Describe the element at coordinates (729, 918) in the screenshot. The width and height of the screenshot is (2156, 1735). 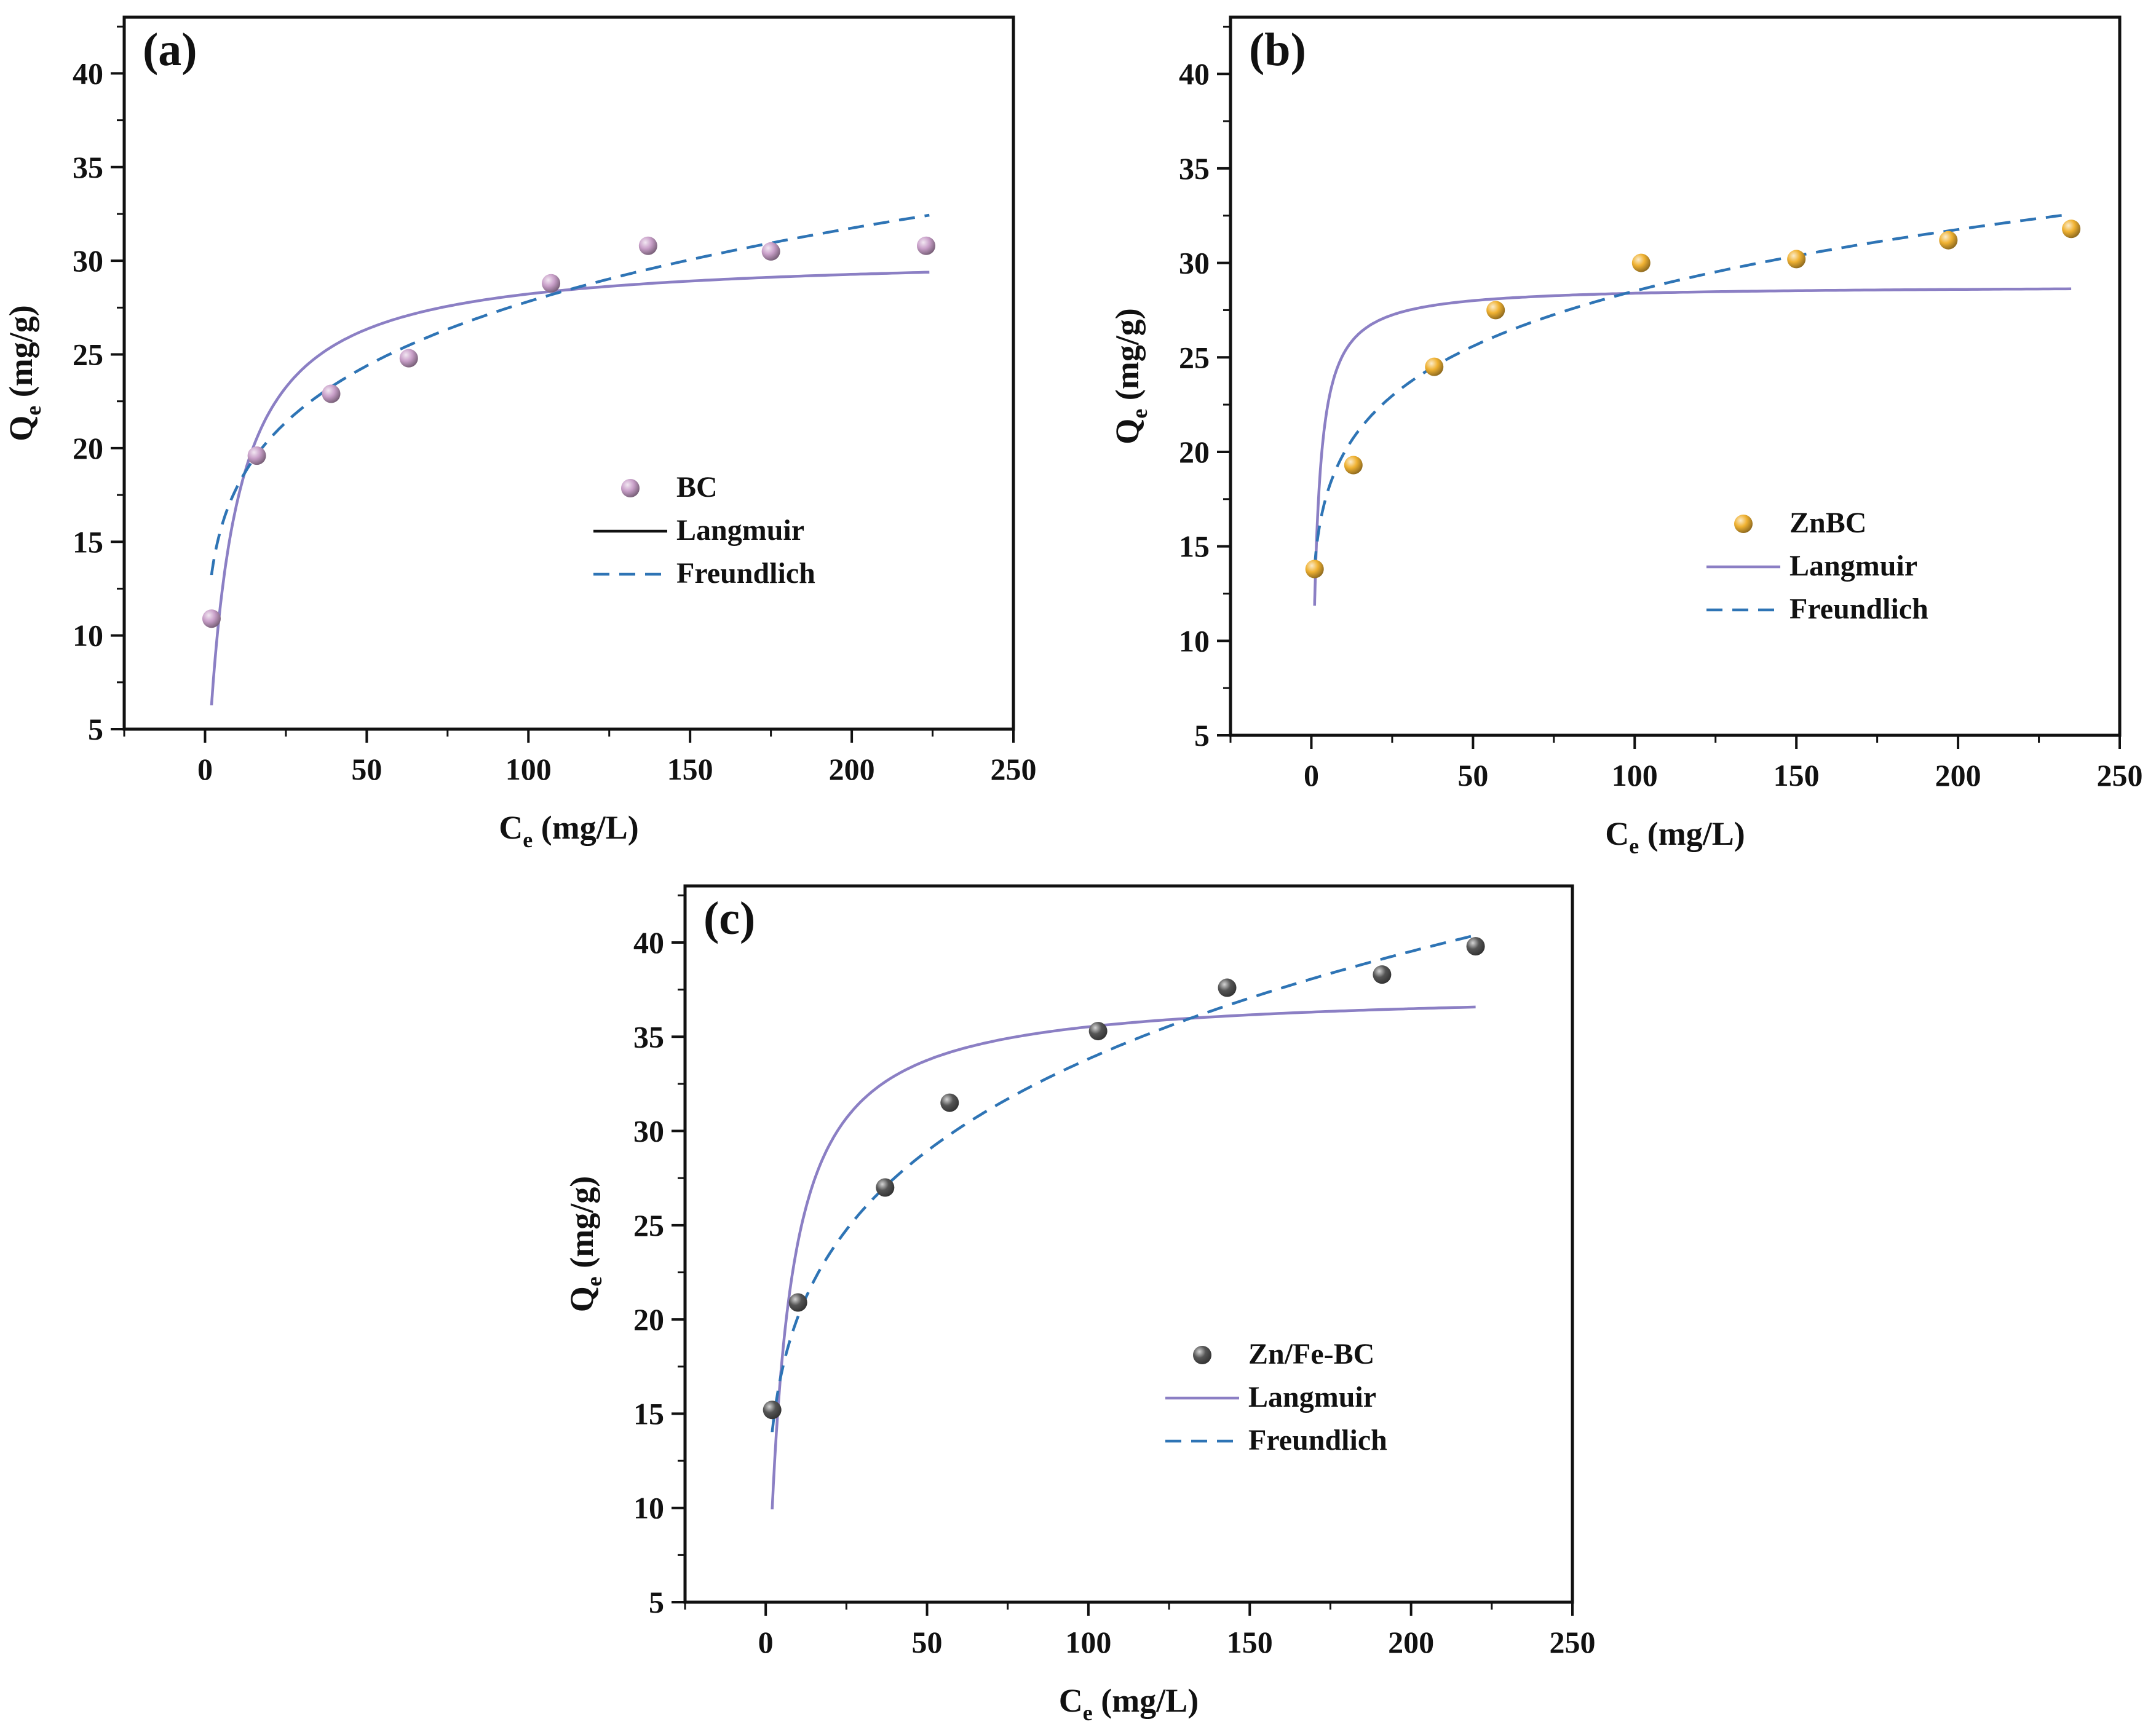
I see `panel-label: (c)` at that location.